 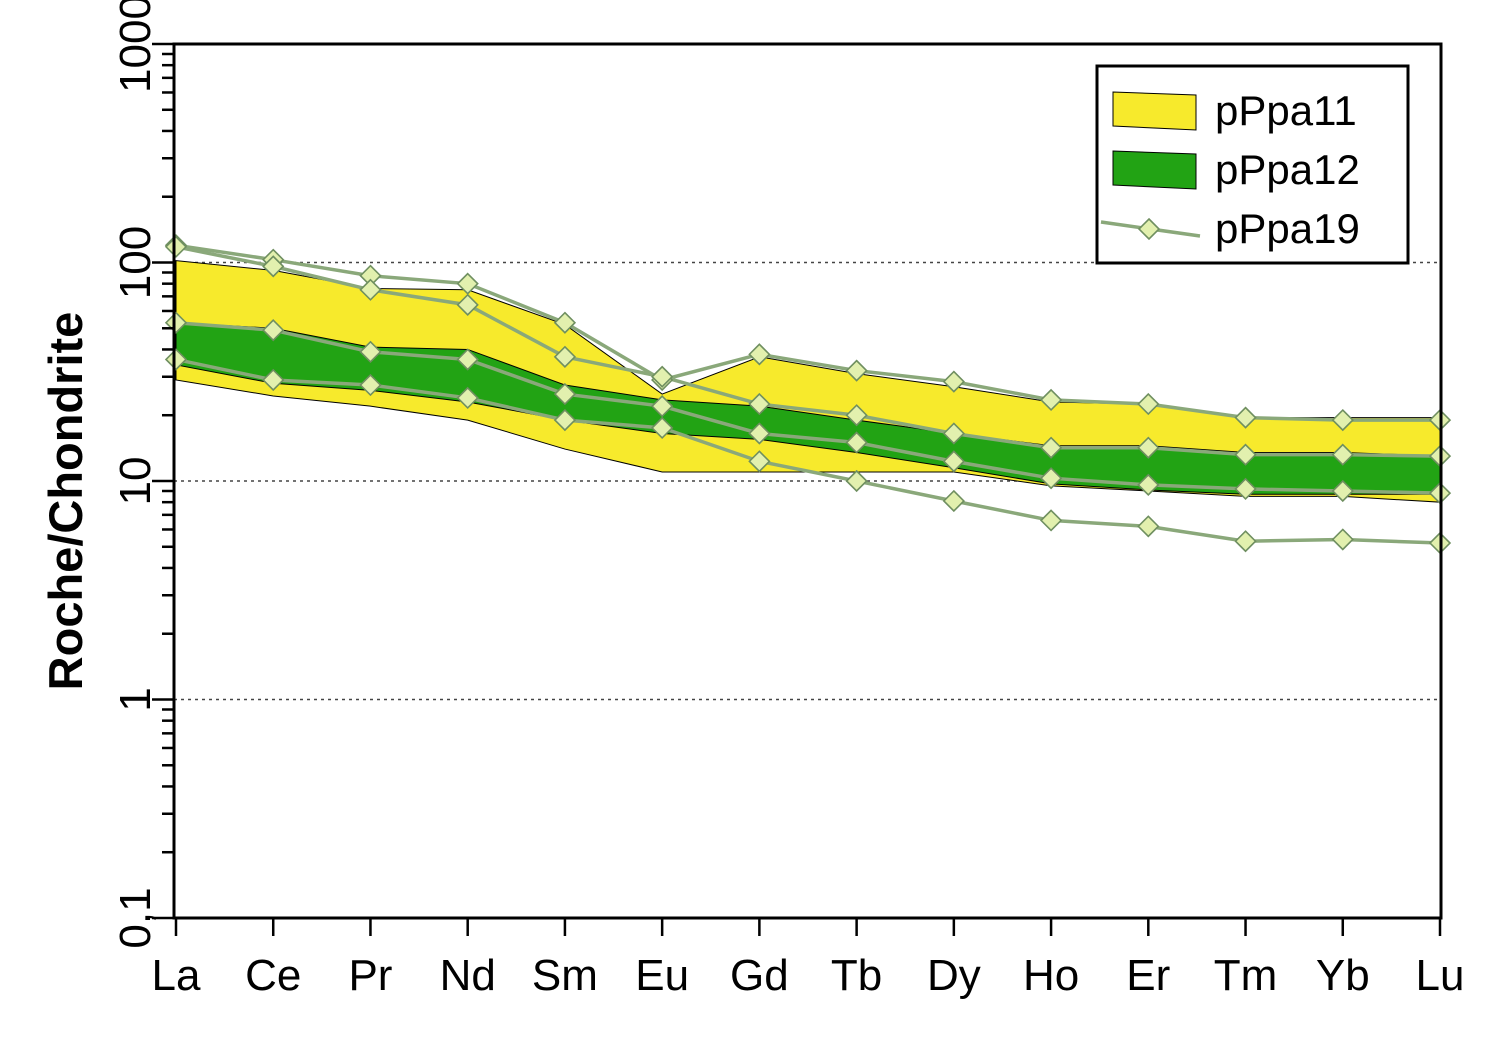 What do you see at coordinates (370, 975) in the screenshot?
I see `x-tick-label-Pr: Pr` at bounding box center [370, 975].